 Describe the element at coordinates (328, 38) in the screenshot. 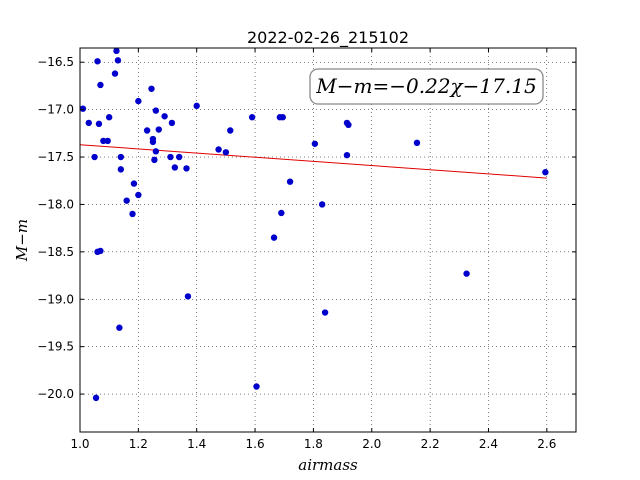

I see `chart-title: 2022-02-26_215102` at that location.